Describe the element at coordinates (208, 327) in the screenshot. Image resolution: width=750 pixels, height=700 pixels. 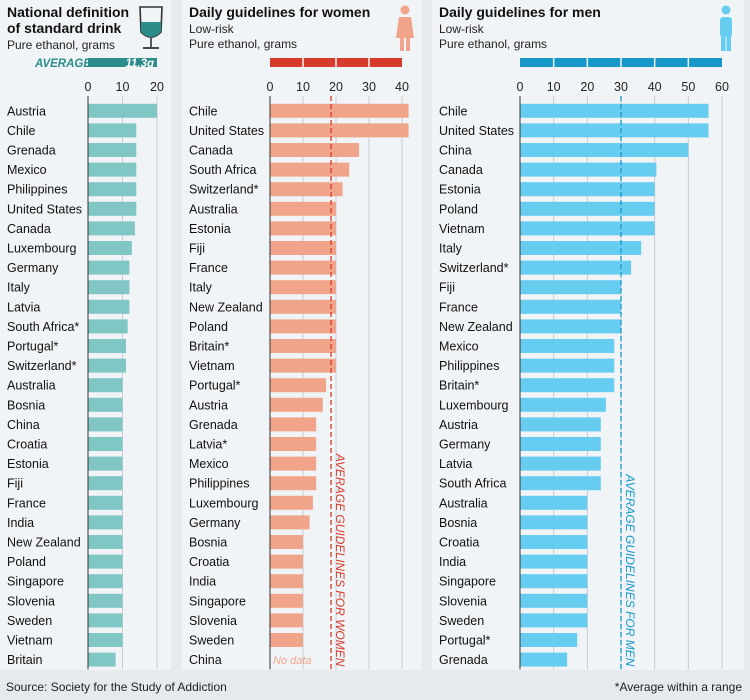
I see `category-label: Poland` at that location.